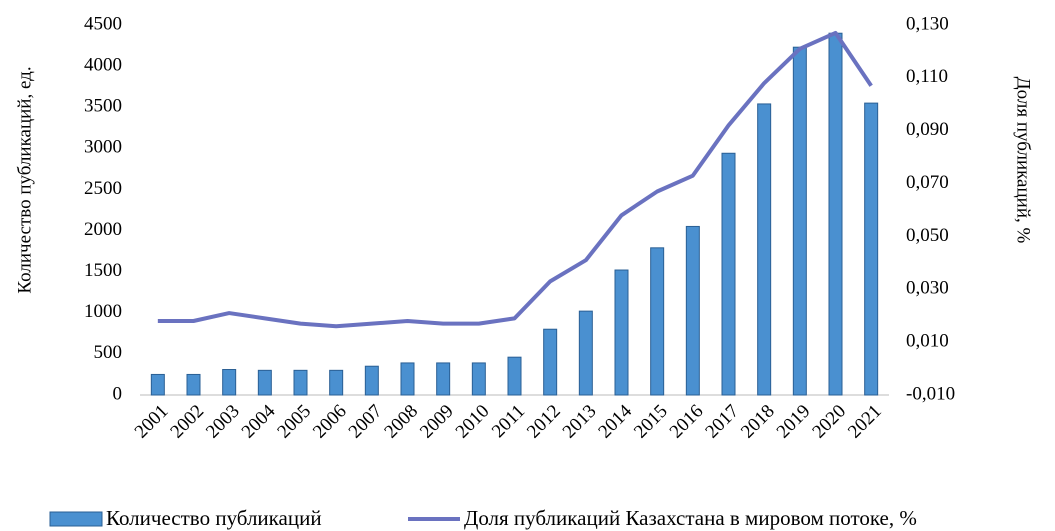  What do you see at coordinates (437, 422) in the screenshot?
I see `x-tick-label: 2009` at bounding box center [437, 422].